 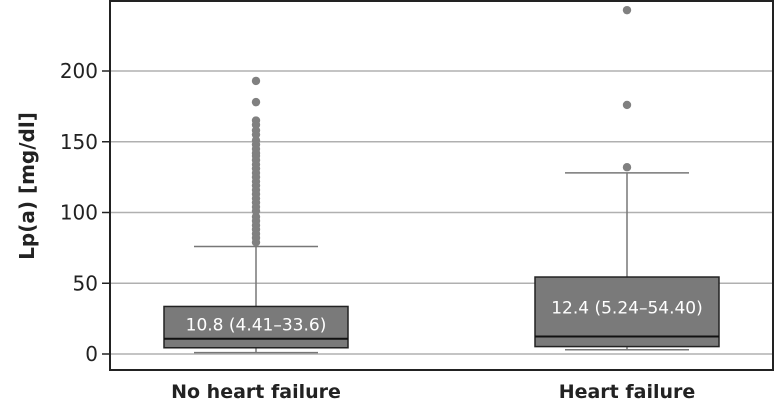 What do you see at coordinates (85, 283) in the screenshot?
I see `y-tick-label: 50` at bounding box center [85, 283].